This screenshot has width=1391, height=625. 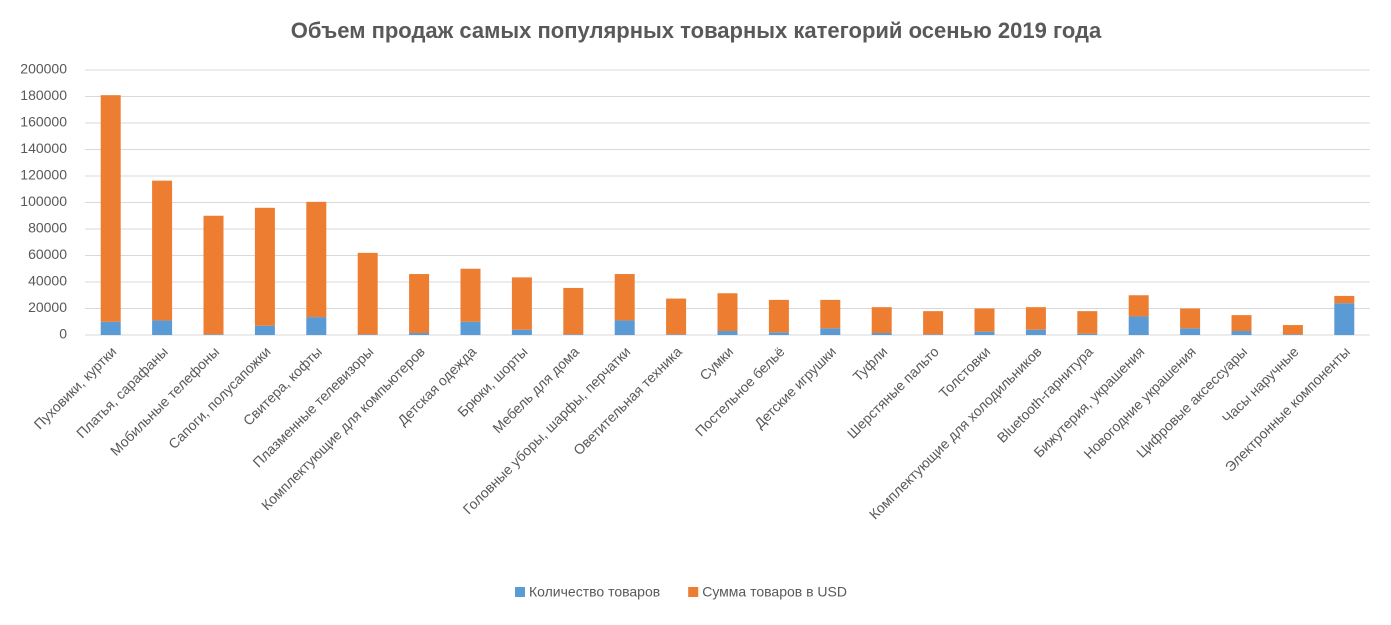 I want to click on x-tick-label: Туфли, so click(x=870, y=363).